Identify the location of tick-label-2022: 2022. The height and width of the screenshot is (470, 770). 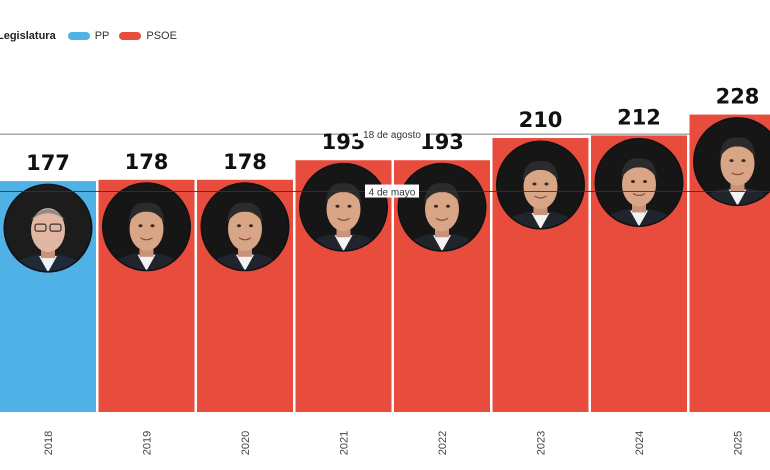
(443, 443).